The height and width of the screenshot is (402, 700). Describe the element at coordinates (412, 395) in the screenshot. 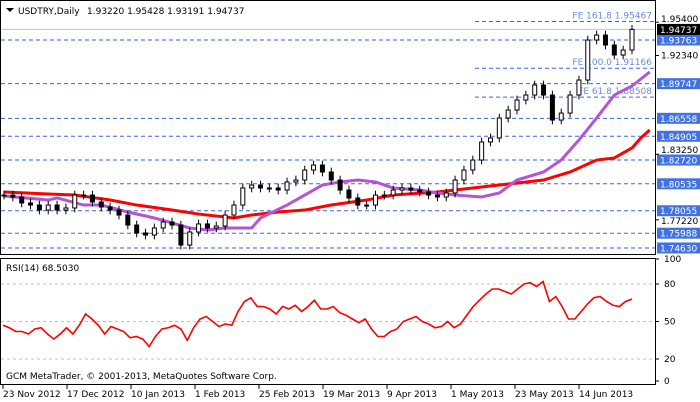

I see `date-tick-label: 9 Apr 2013` at that location.